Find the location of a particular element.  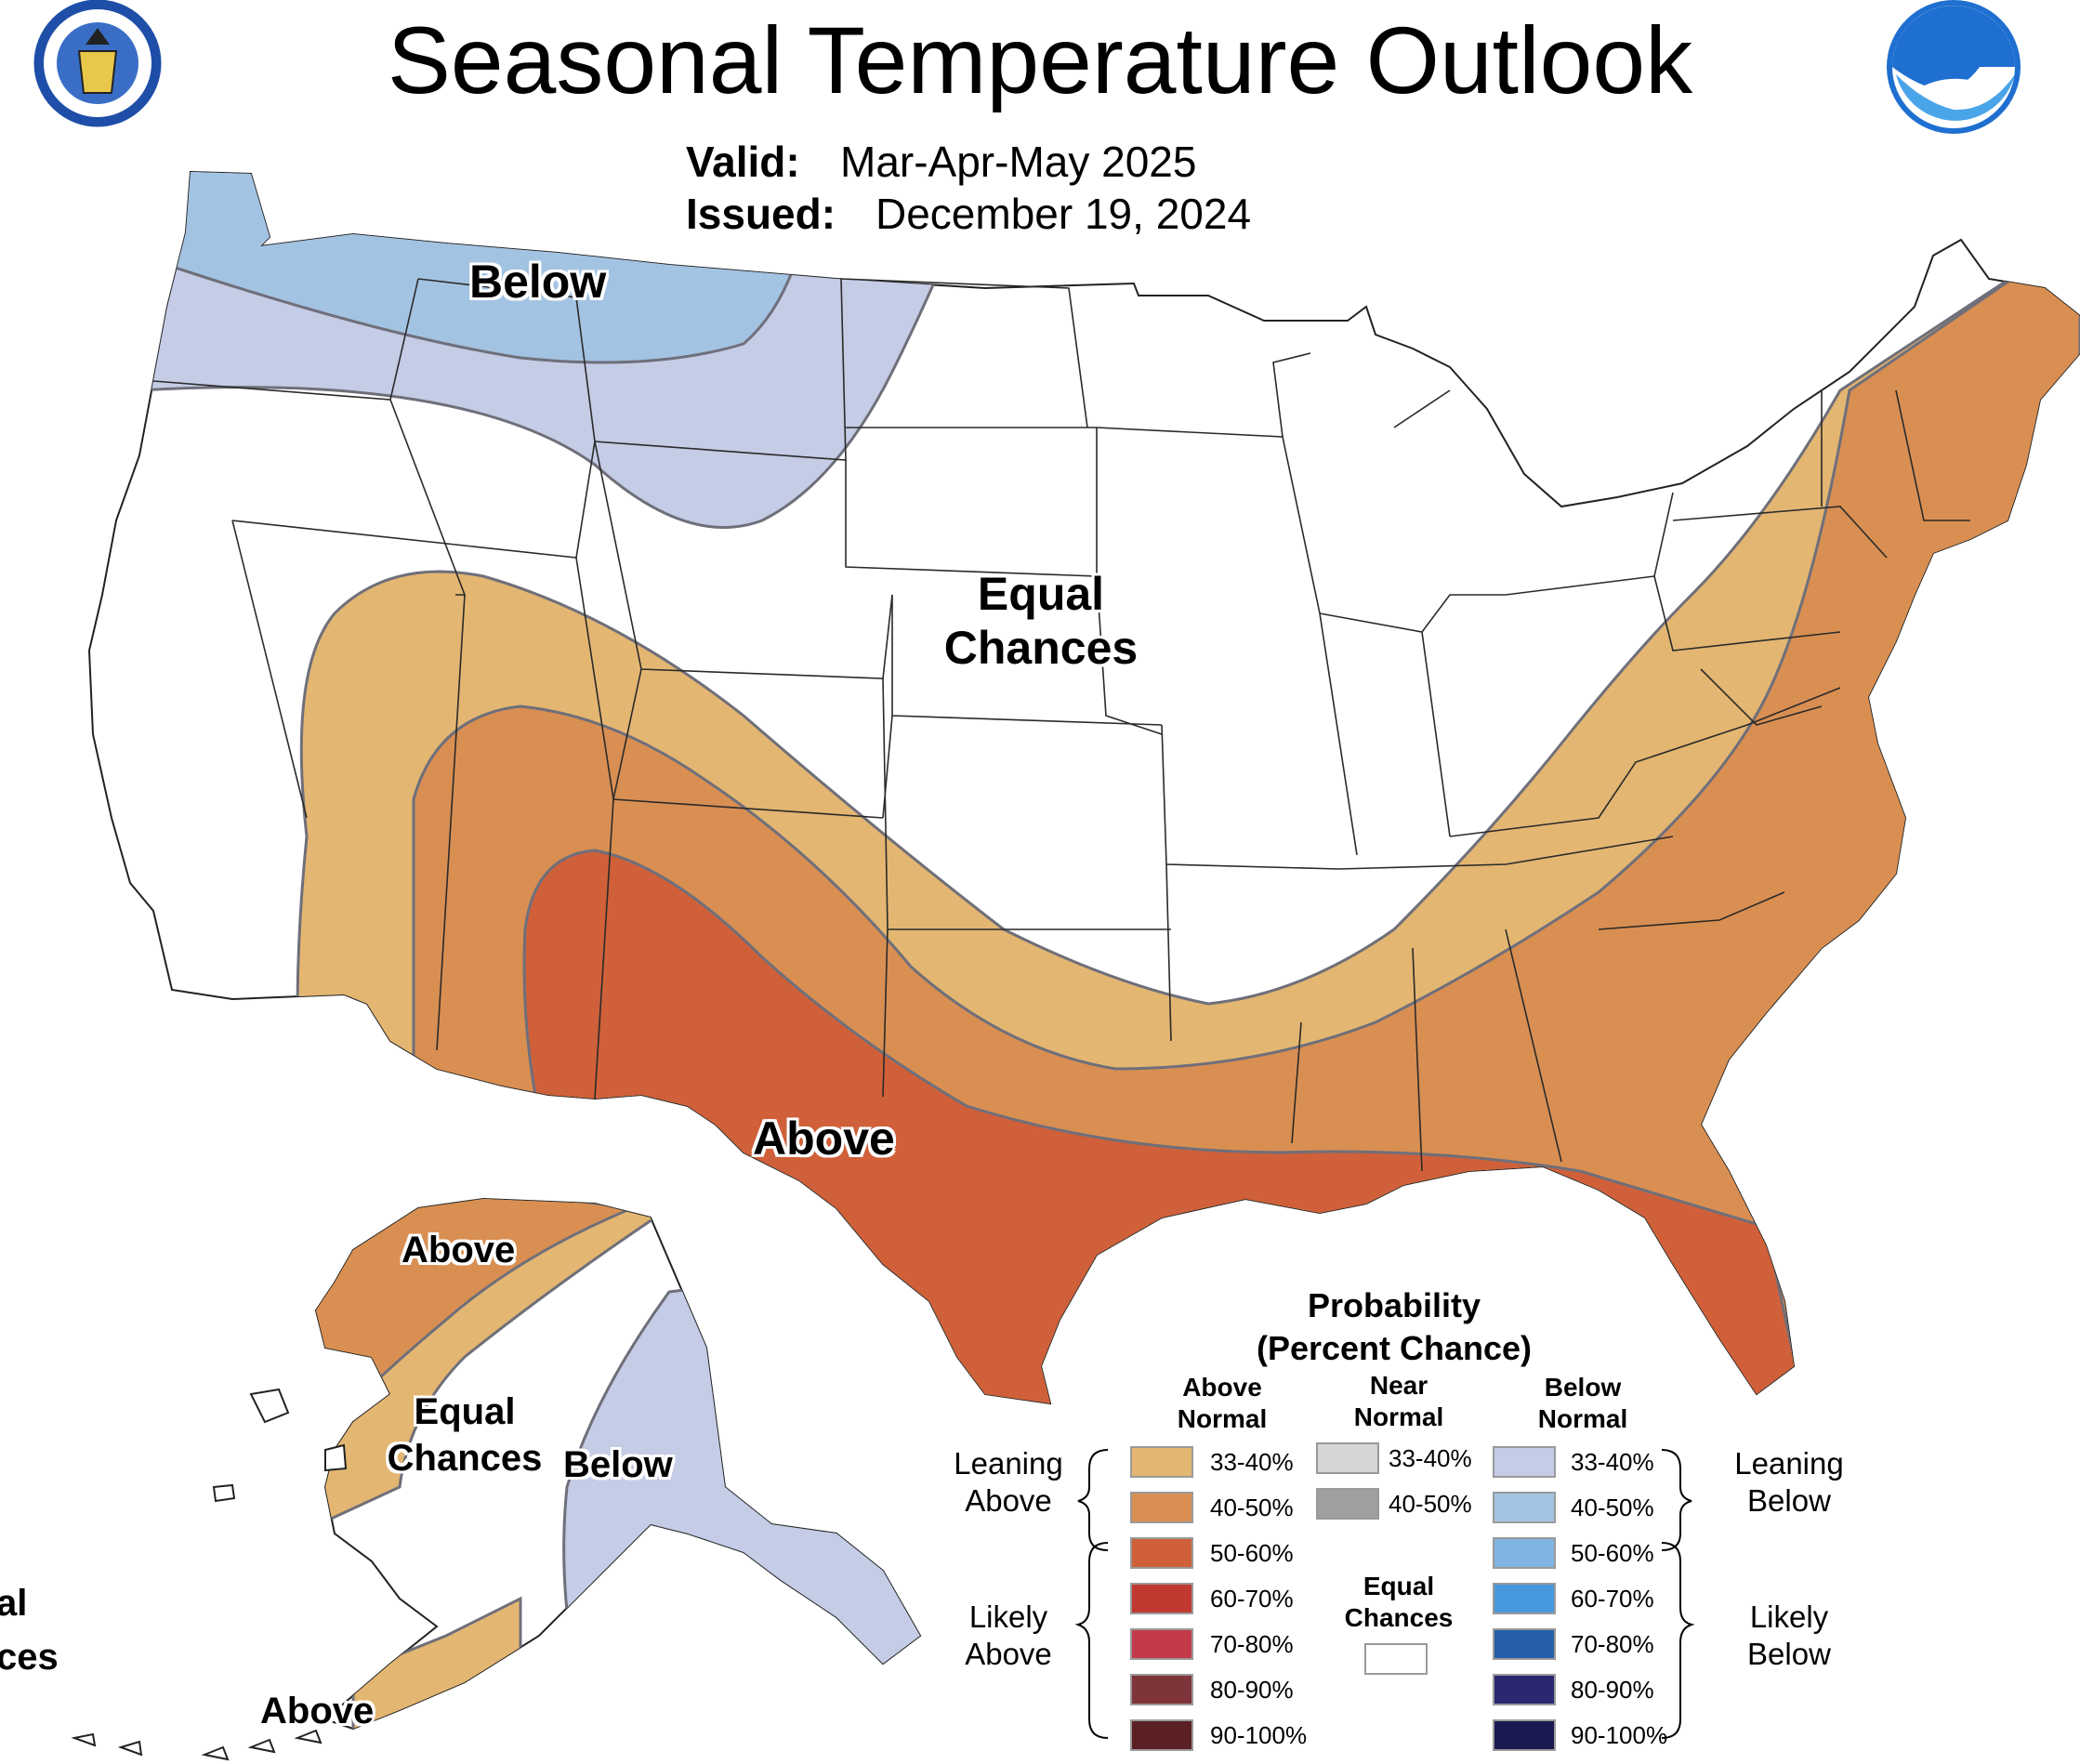

legend-below-range-2: 50-60% is located at coordinates (1612, 1553).